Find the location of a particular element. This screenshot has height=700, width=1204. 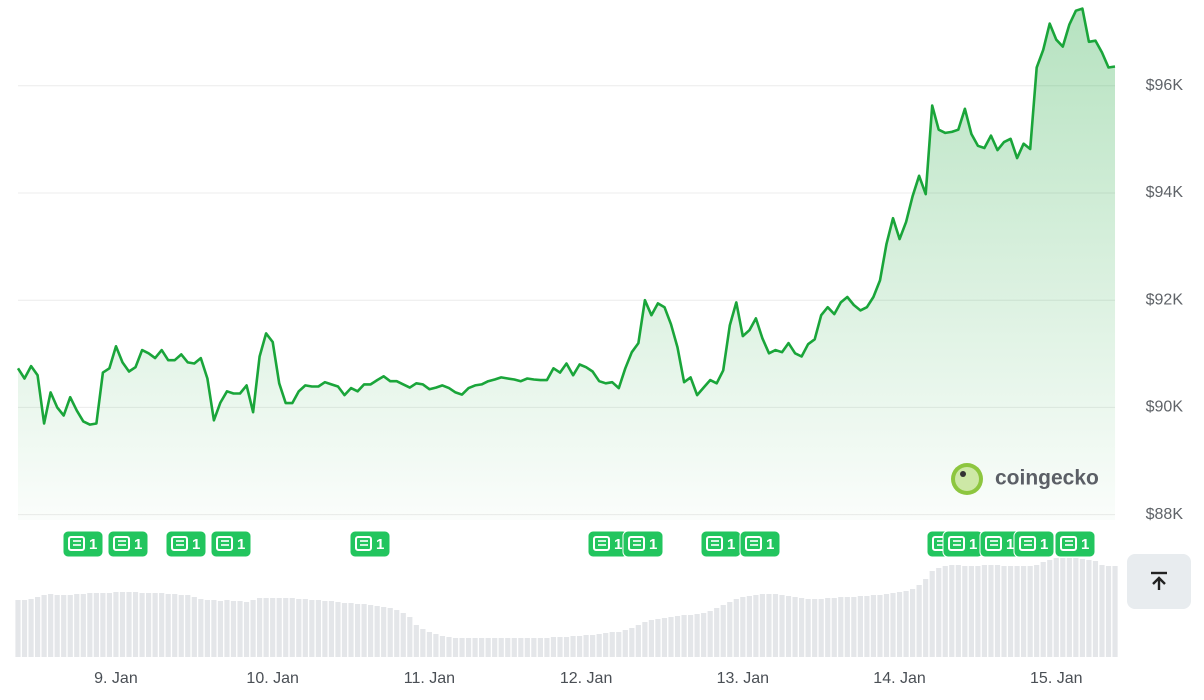

back-to-top is located at coordinates (1159, 581).